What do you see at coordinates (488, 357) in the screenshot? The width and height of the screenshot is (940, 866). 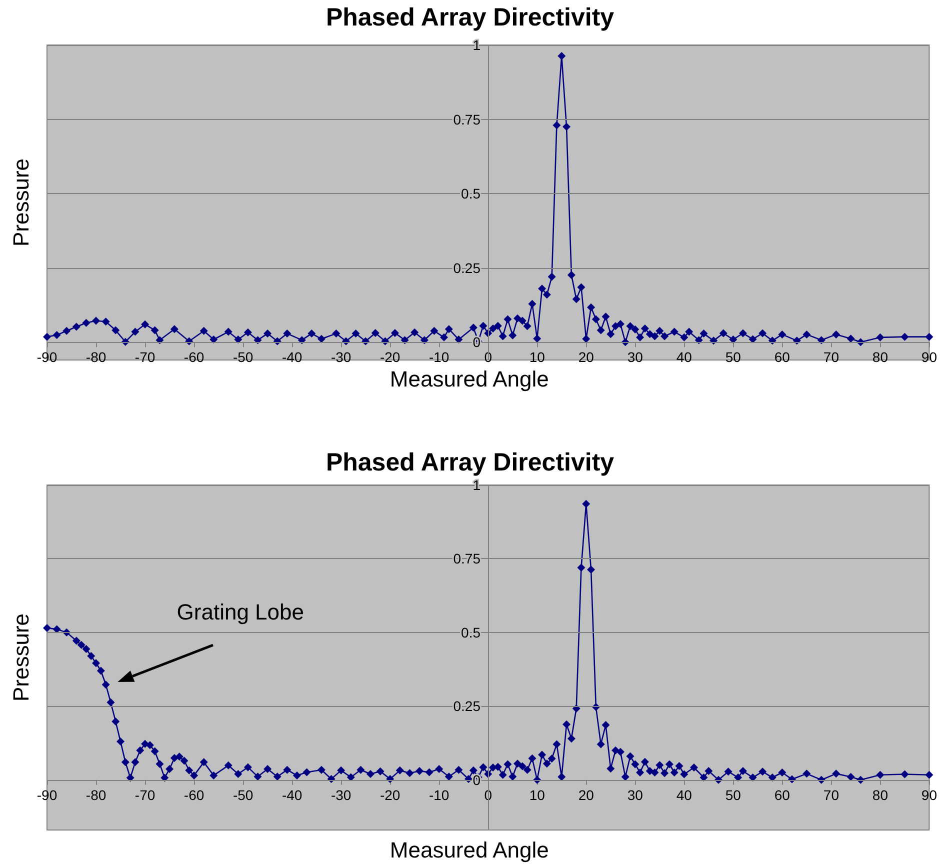 I see `x-tick-label: 0` at bounding box center [488, 357].